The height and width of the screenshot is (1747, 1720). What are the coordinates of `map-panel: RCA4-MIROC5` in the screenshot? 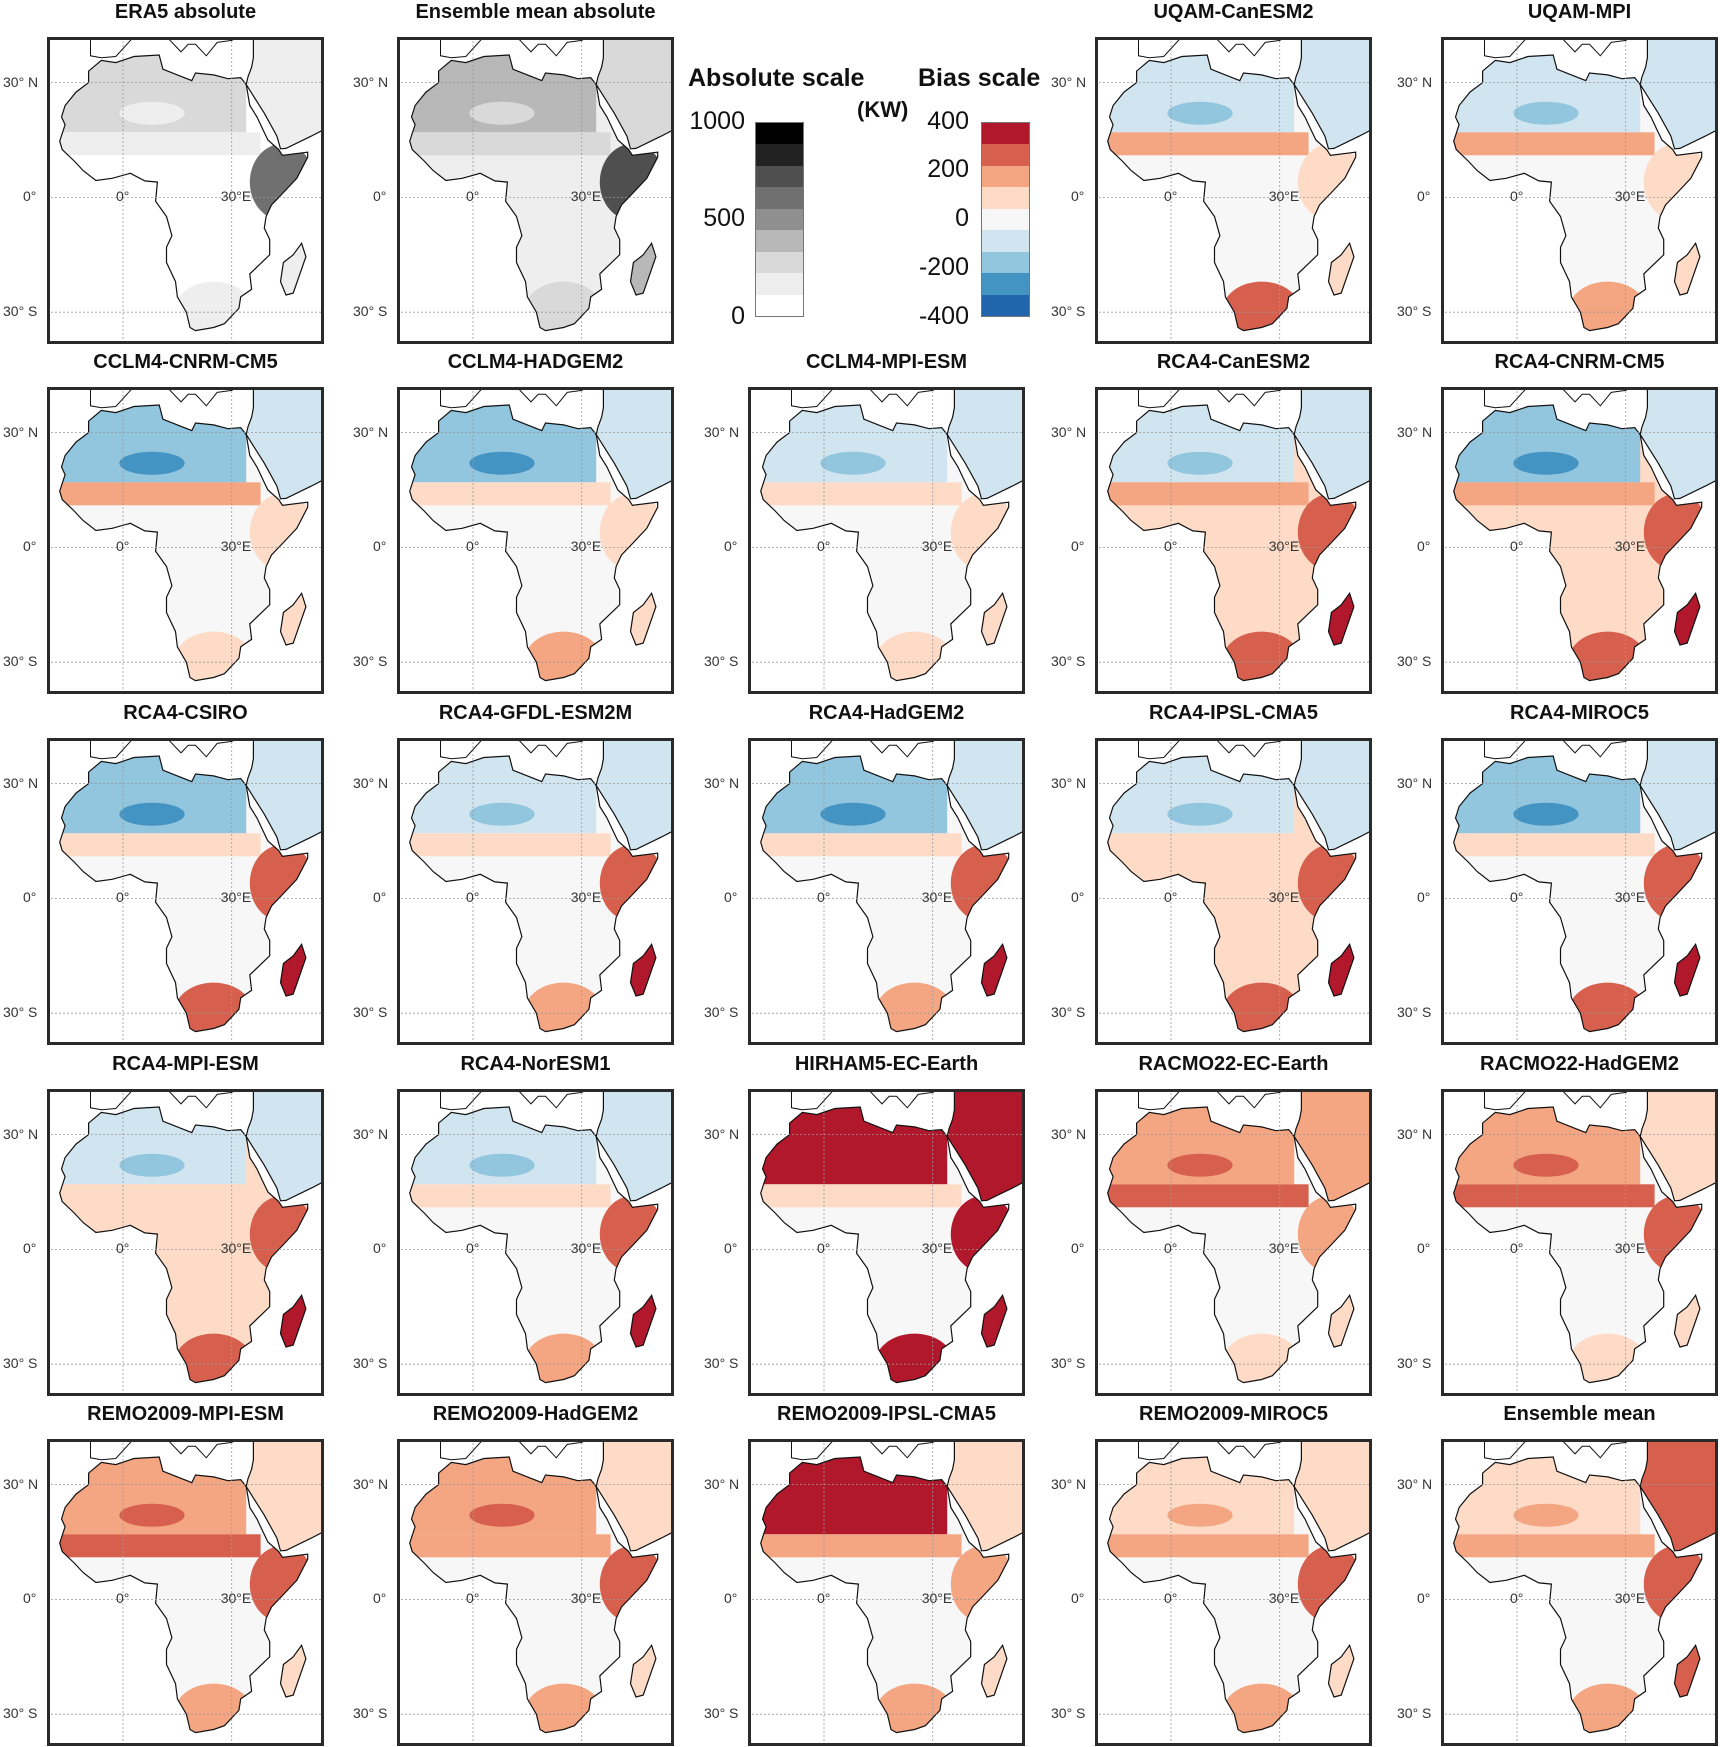 It's located at (1557, 873).